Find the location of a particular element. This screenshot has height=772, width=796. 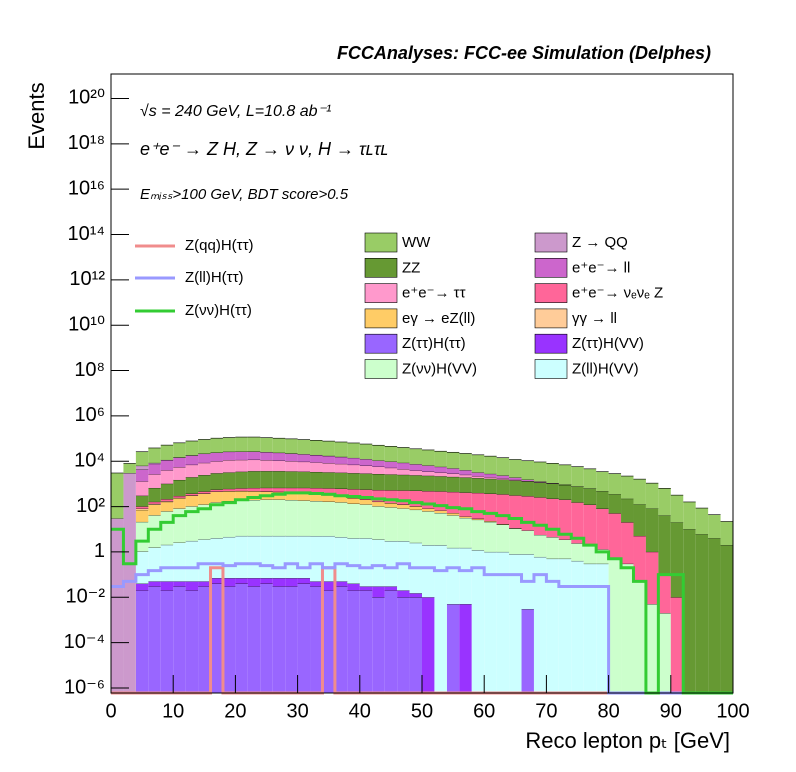

y-tick-label: 1 is located at coordinates (99, 551).